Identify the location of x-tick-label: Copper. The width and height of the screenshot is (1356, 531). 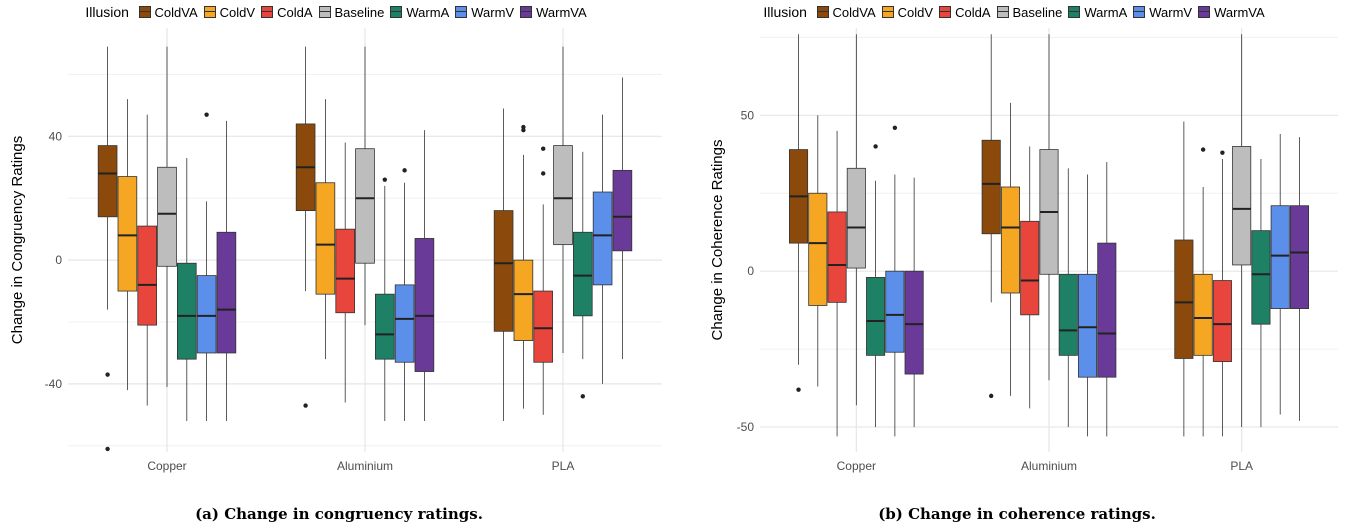
(856, 466).